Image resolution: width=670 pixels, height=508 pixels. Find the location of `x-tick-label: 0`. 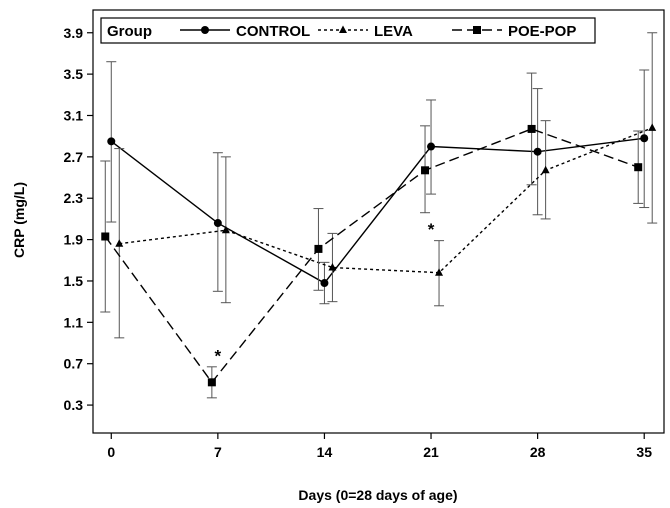

x-tick-label: 0 is located at coordinates (111, 452).